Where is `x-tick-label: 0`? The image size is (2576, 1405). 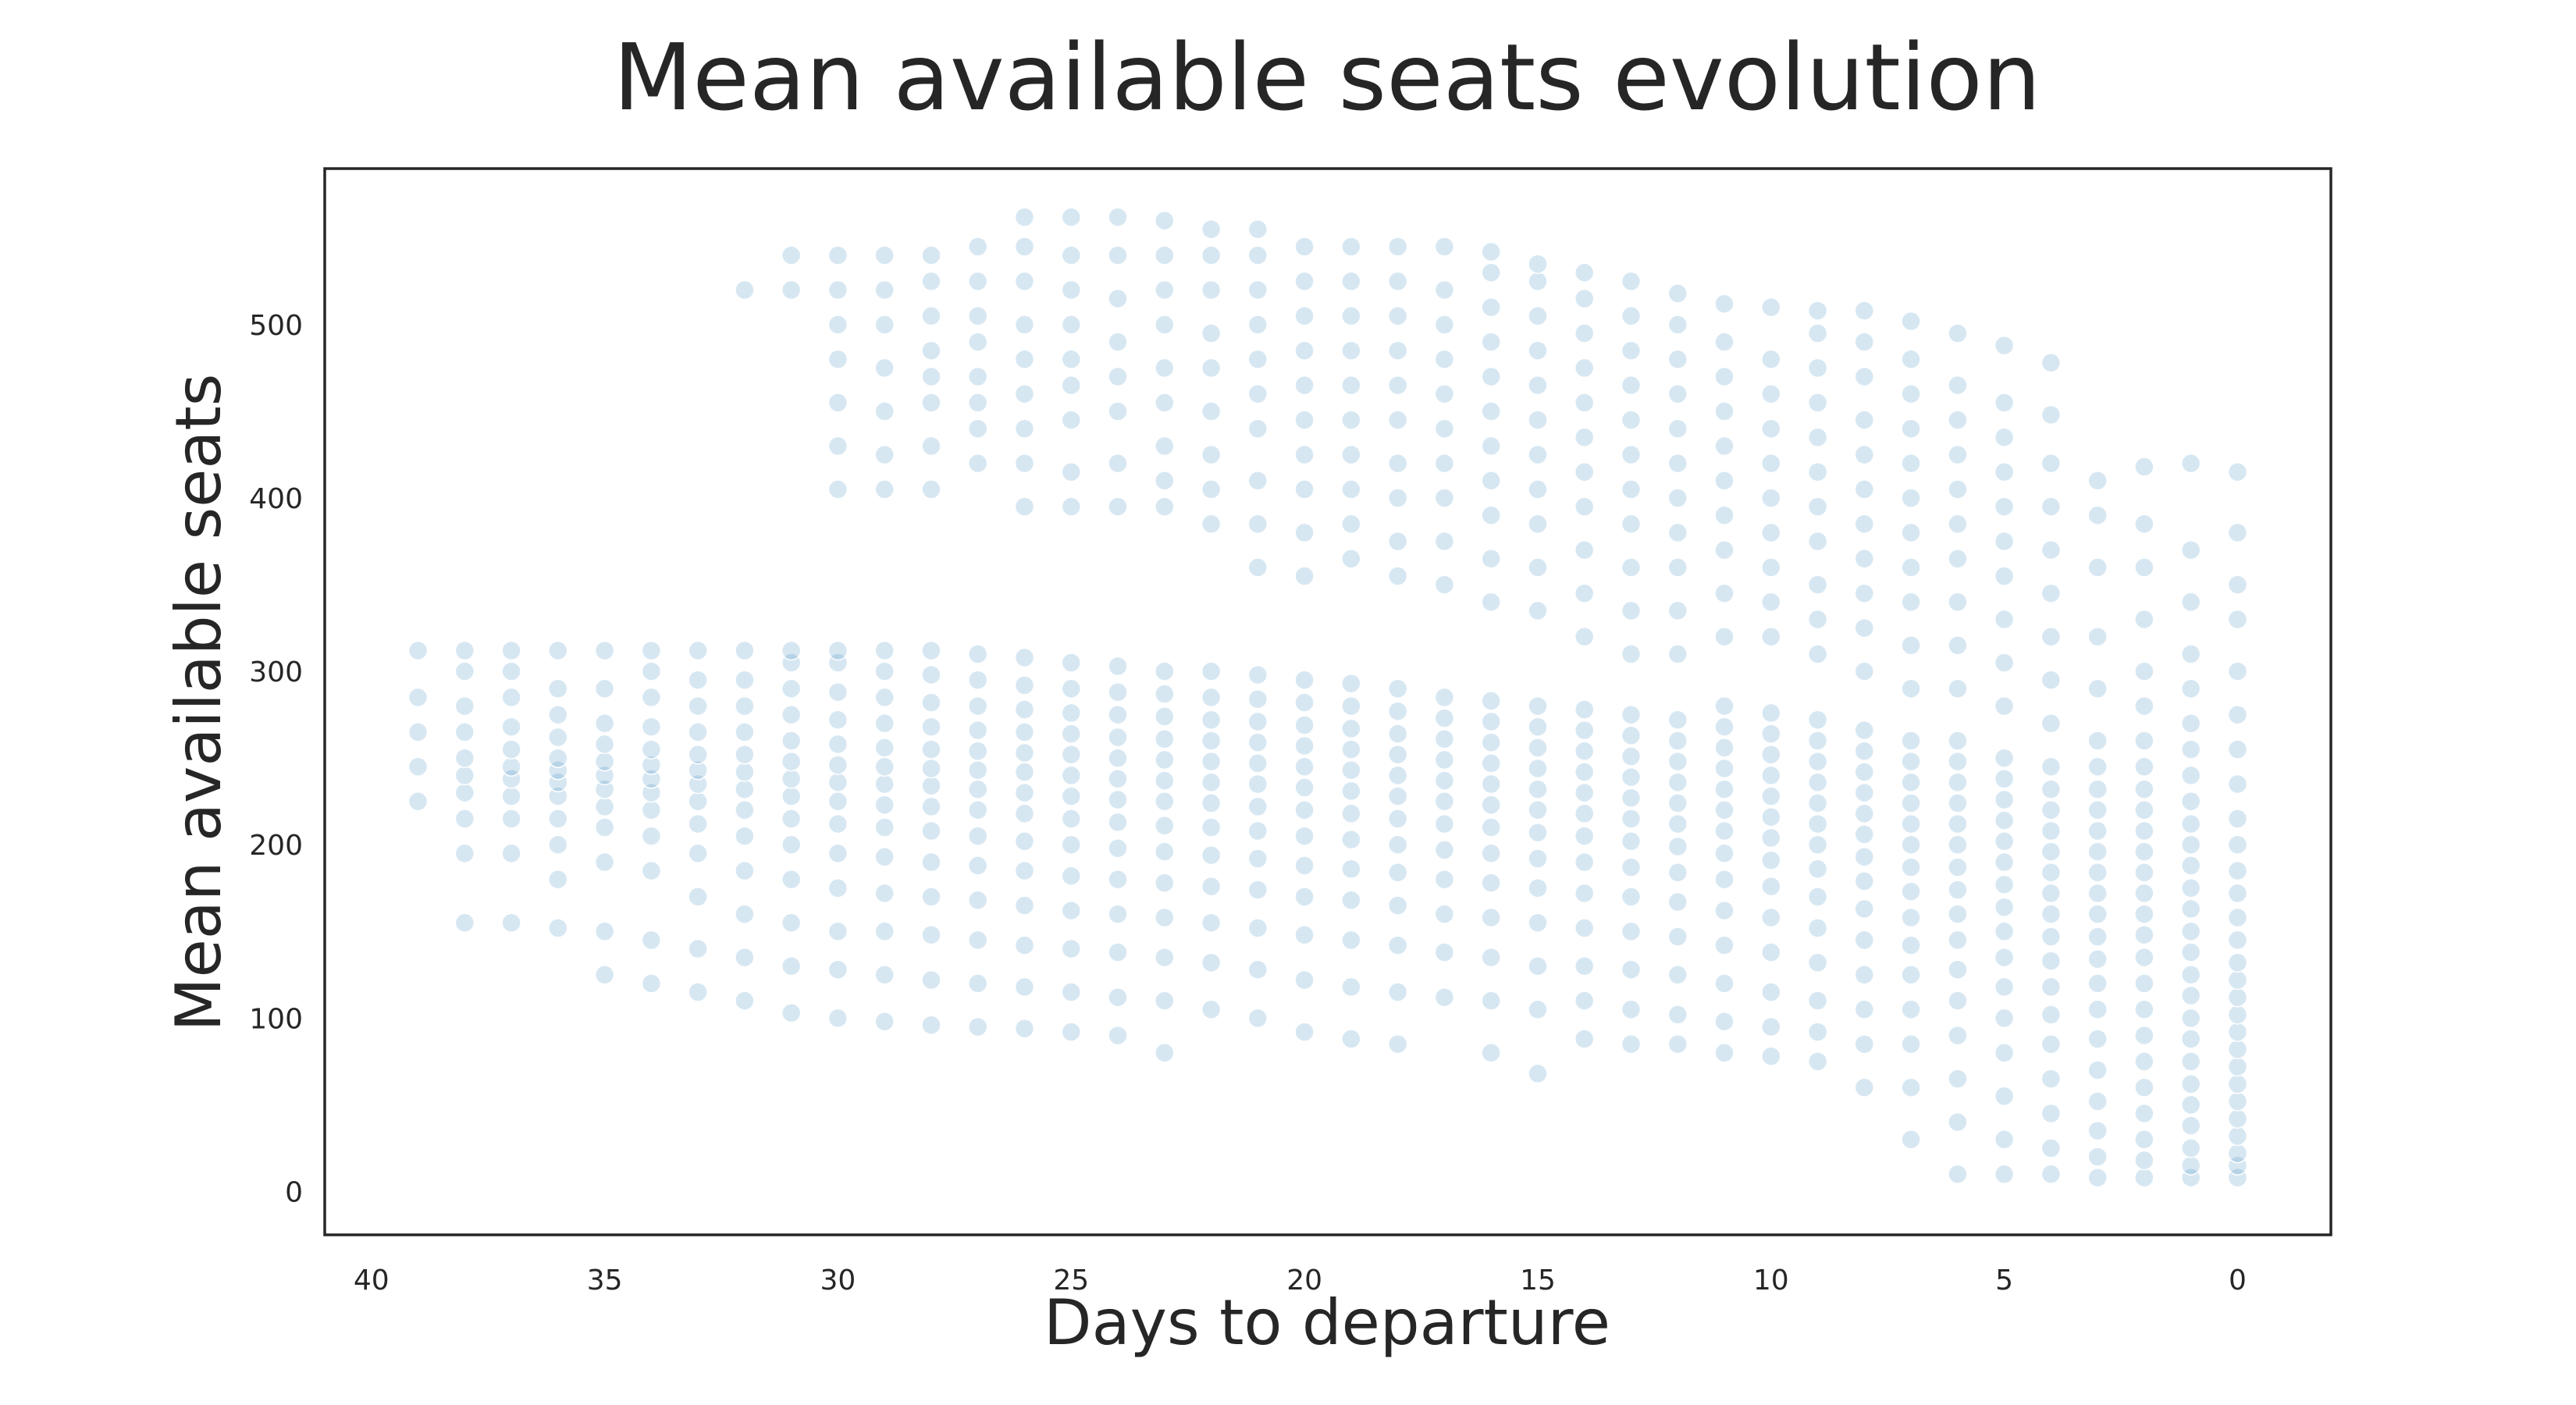
x-tick-label: 0 is located at coordinates (2238, 1281).